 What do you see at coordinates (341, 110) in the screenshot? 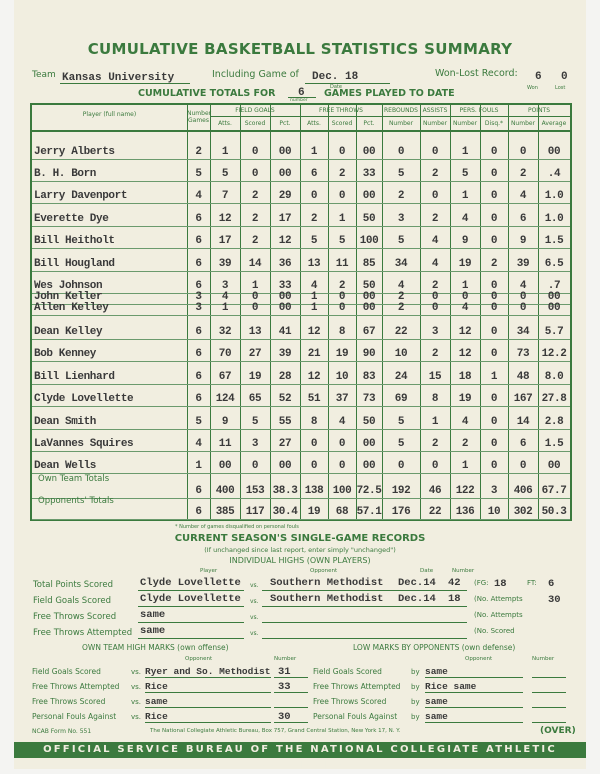
I see `header-free-throws: FREE THROWS` at bounding box center [341, 110].